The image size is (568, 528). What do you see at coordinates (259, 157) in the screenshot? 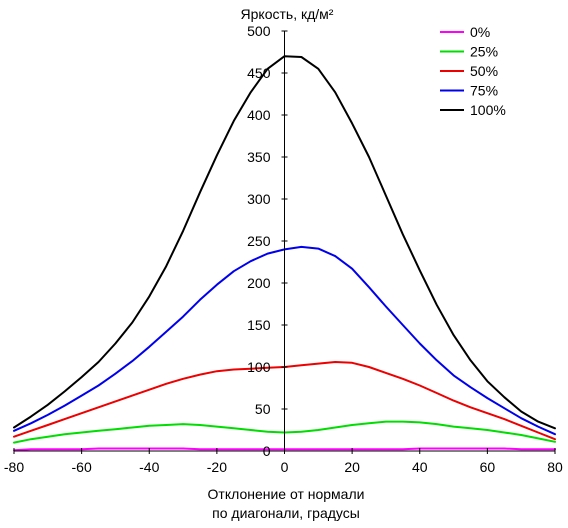
I see `y-tick-label: 350` at bounding box center [259, 157].